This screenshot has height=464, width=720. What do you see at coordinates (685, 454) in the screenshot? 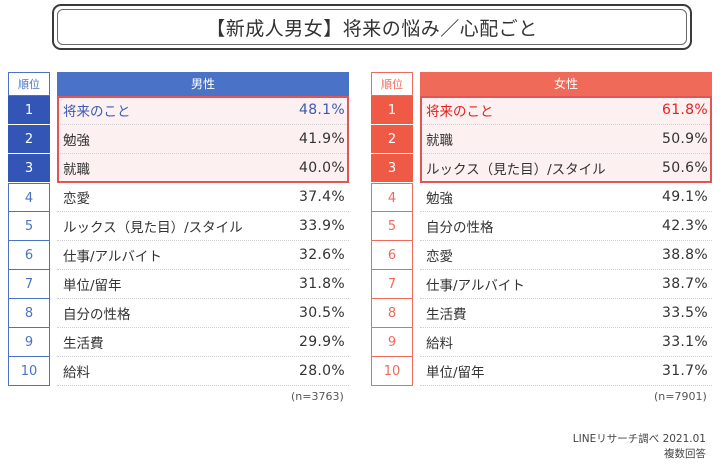
I see `multiple-answer-note: 複数回答` at bounding box center [685, 454].